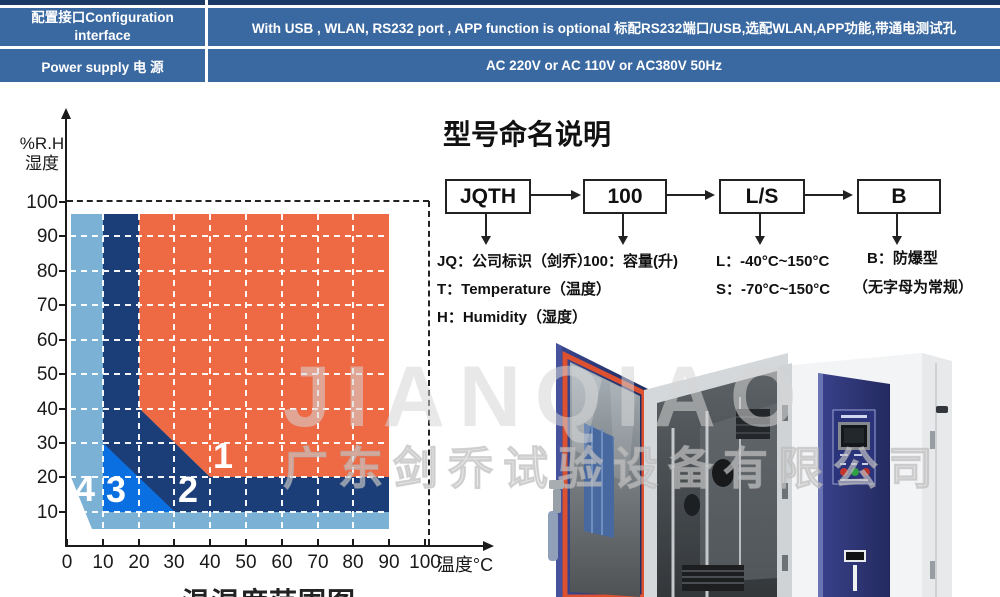 The width and height of the screenshot is (1000, 597). I want to click on control-cabinet, so click(872, 475).